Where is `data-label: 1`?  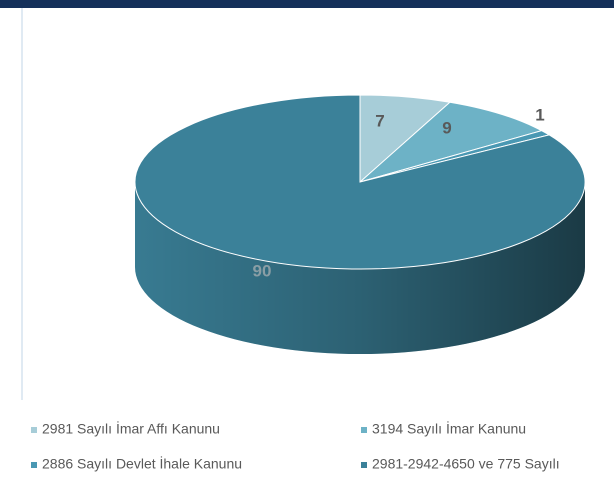 data-label: 1 is located at coordinates (539, 114).